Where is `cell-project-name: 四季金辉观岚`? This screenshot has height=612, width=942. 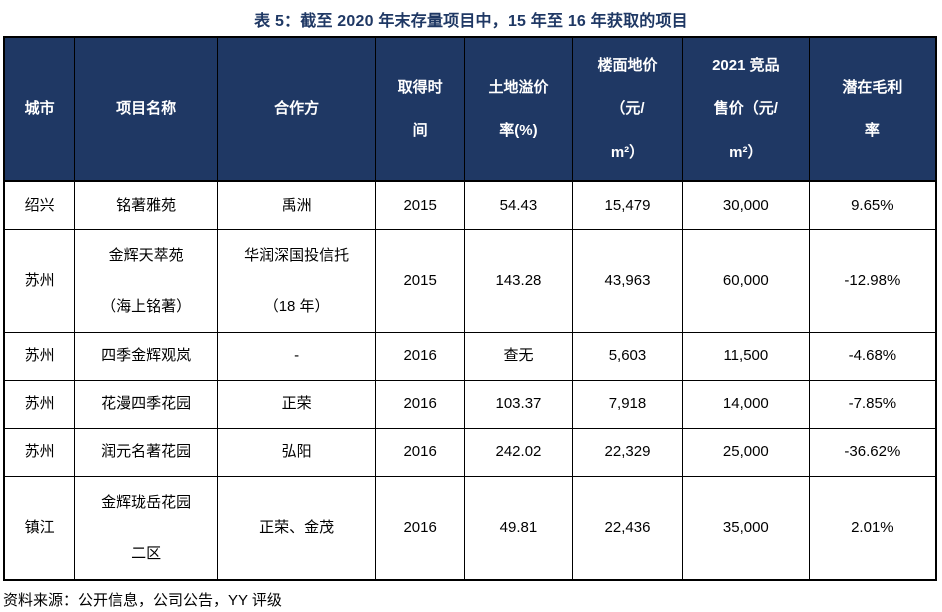
cell-project-name: 四季金辉观岚 is located at coordinates (146, 356).